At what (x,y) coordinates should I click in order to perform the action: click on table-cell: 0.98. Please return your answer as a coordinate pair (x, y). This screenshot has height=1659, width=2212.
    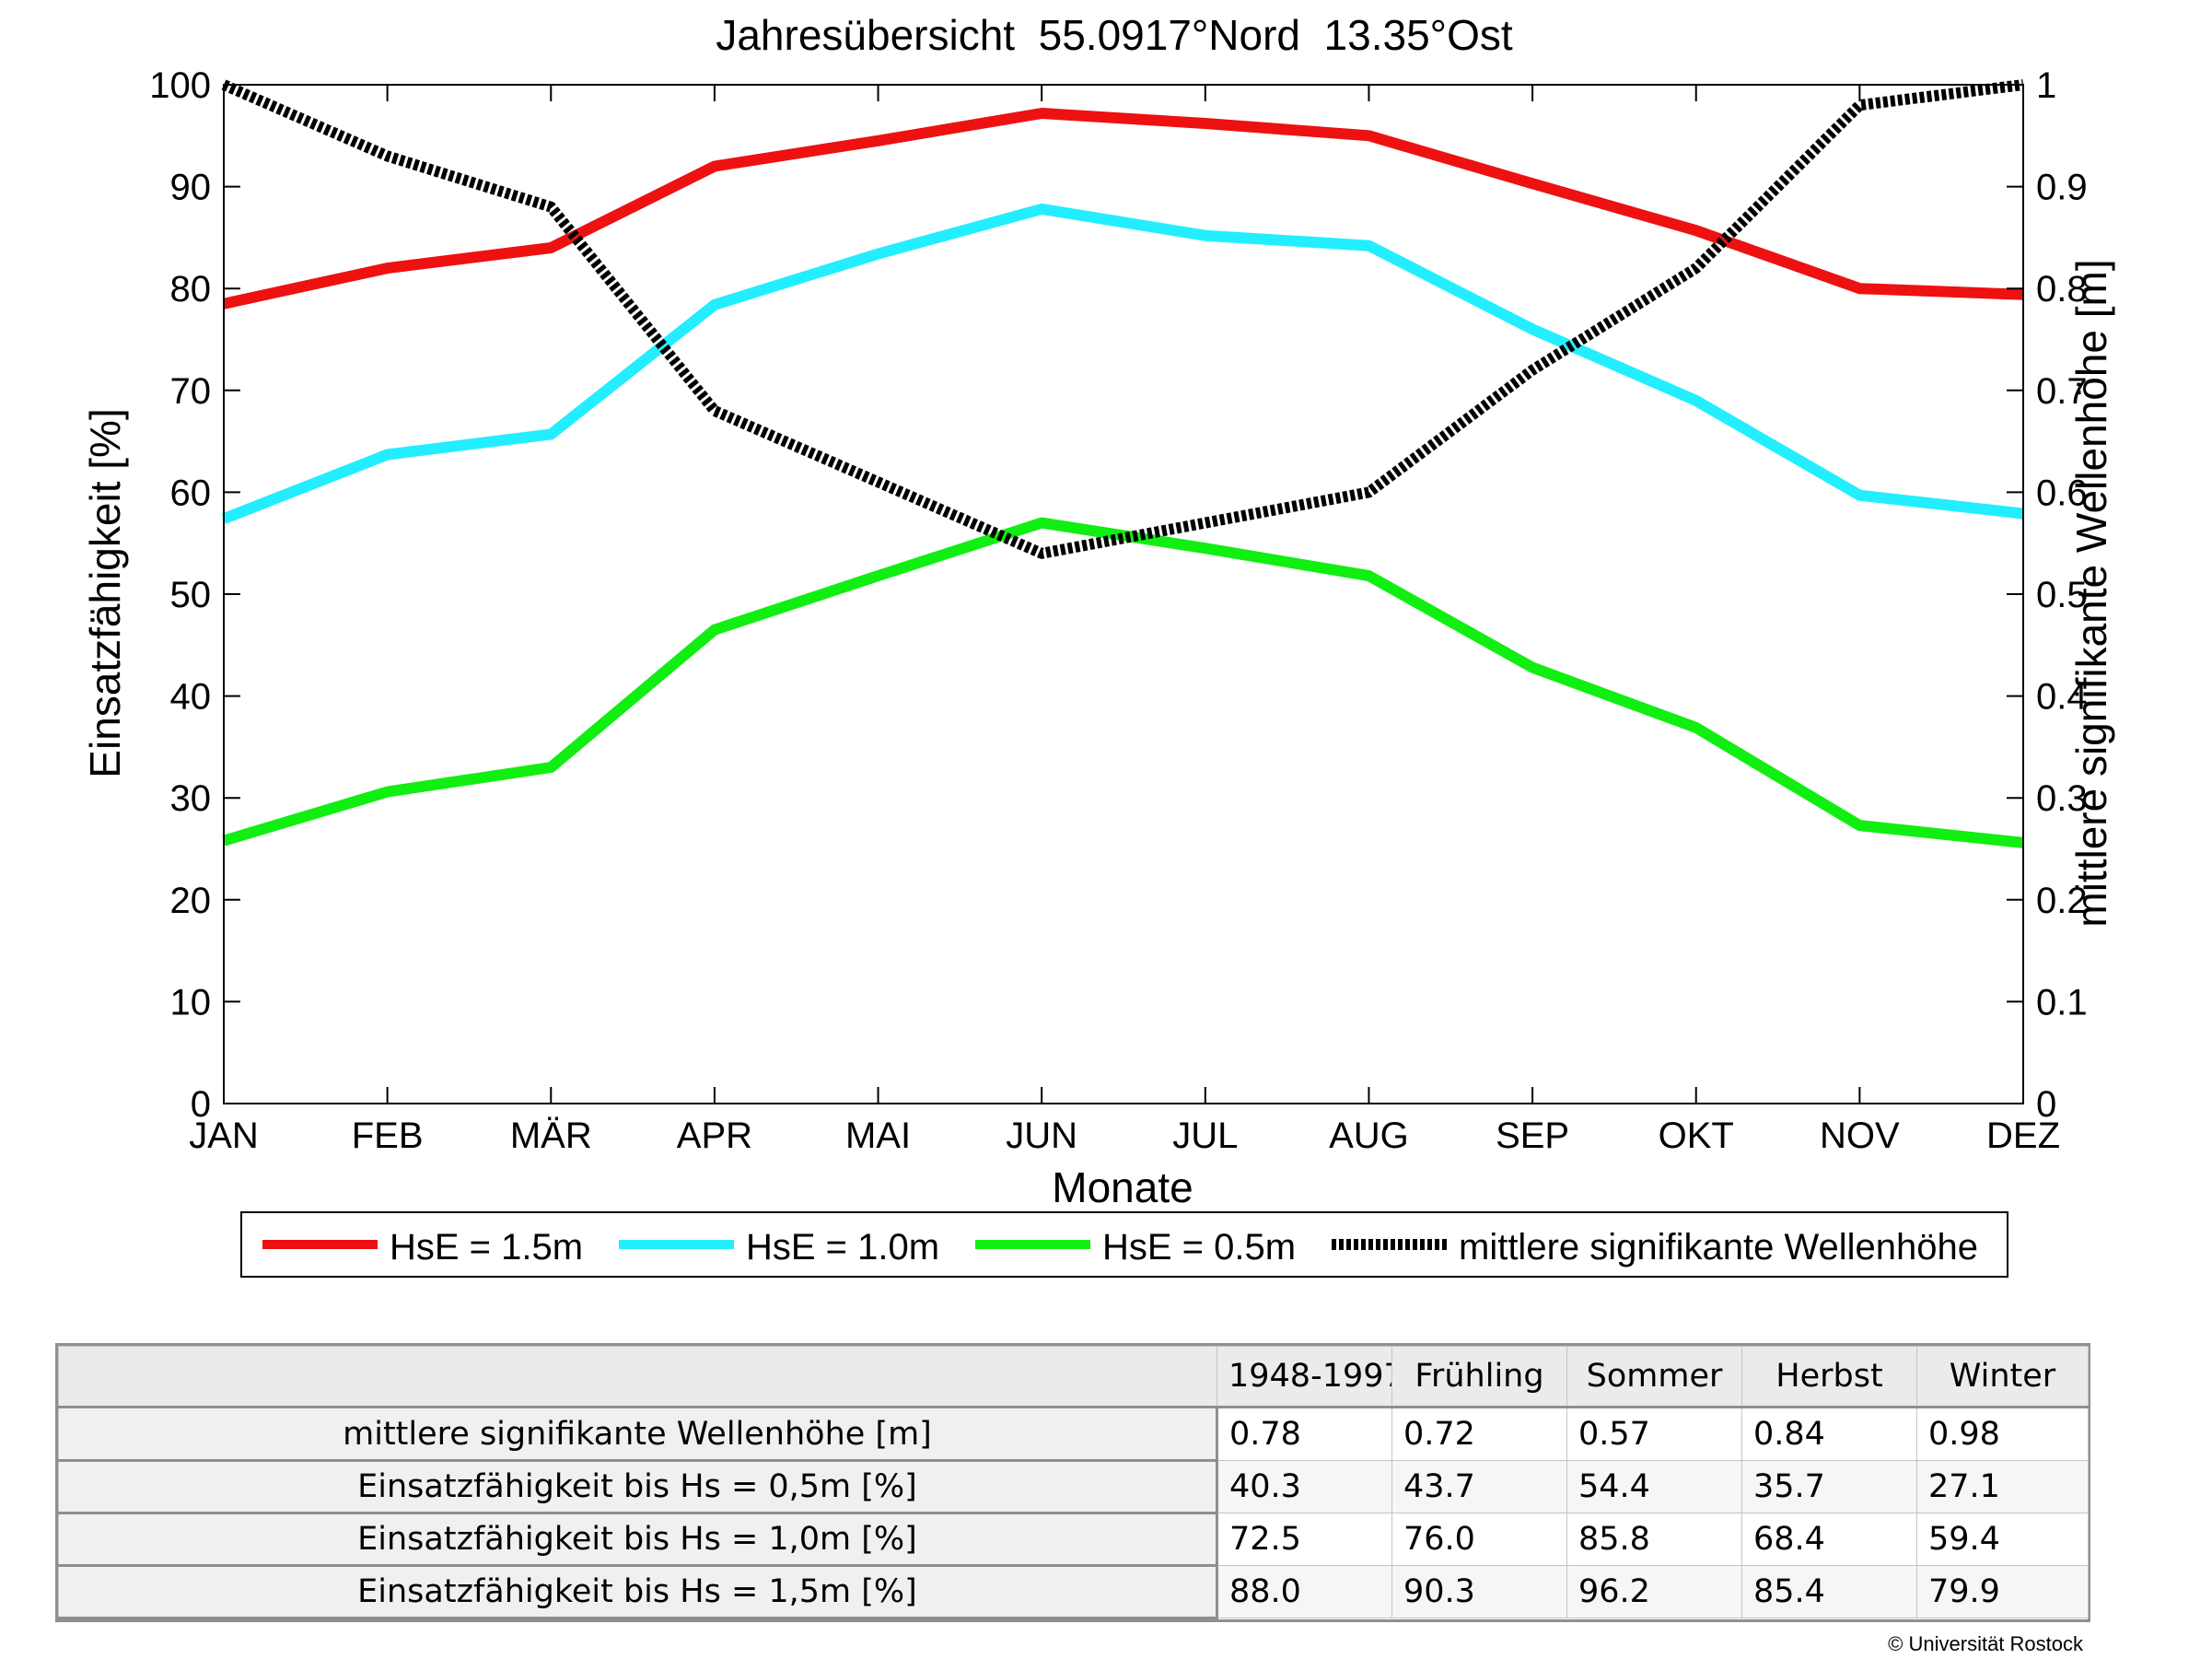
    Looking at the image, I should click on (2002, 1434).